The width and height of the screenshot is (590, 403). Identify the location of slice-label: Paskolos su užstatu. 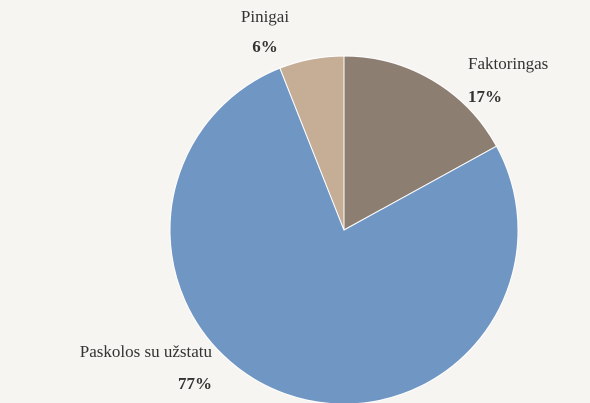
(146, 351).